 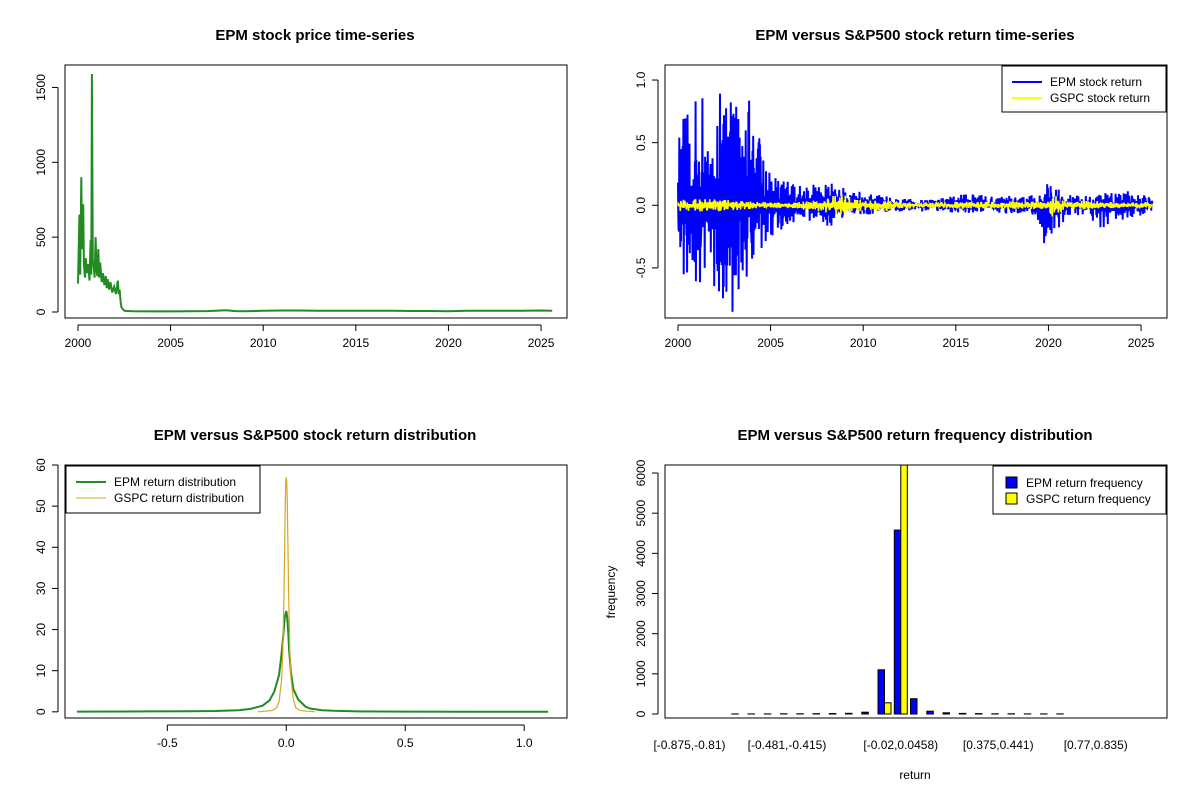 I want to click on epm-density-line, so click(x=312, y=661).